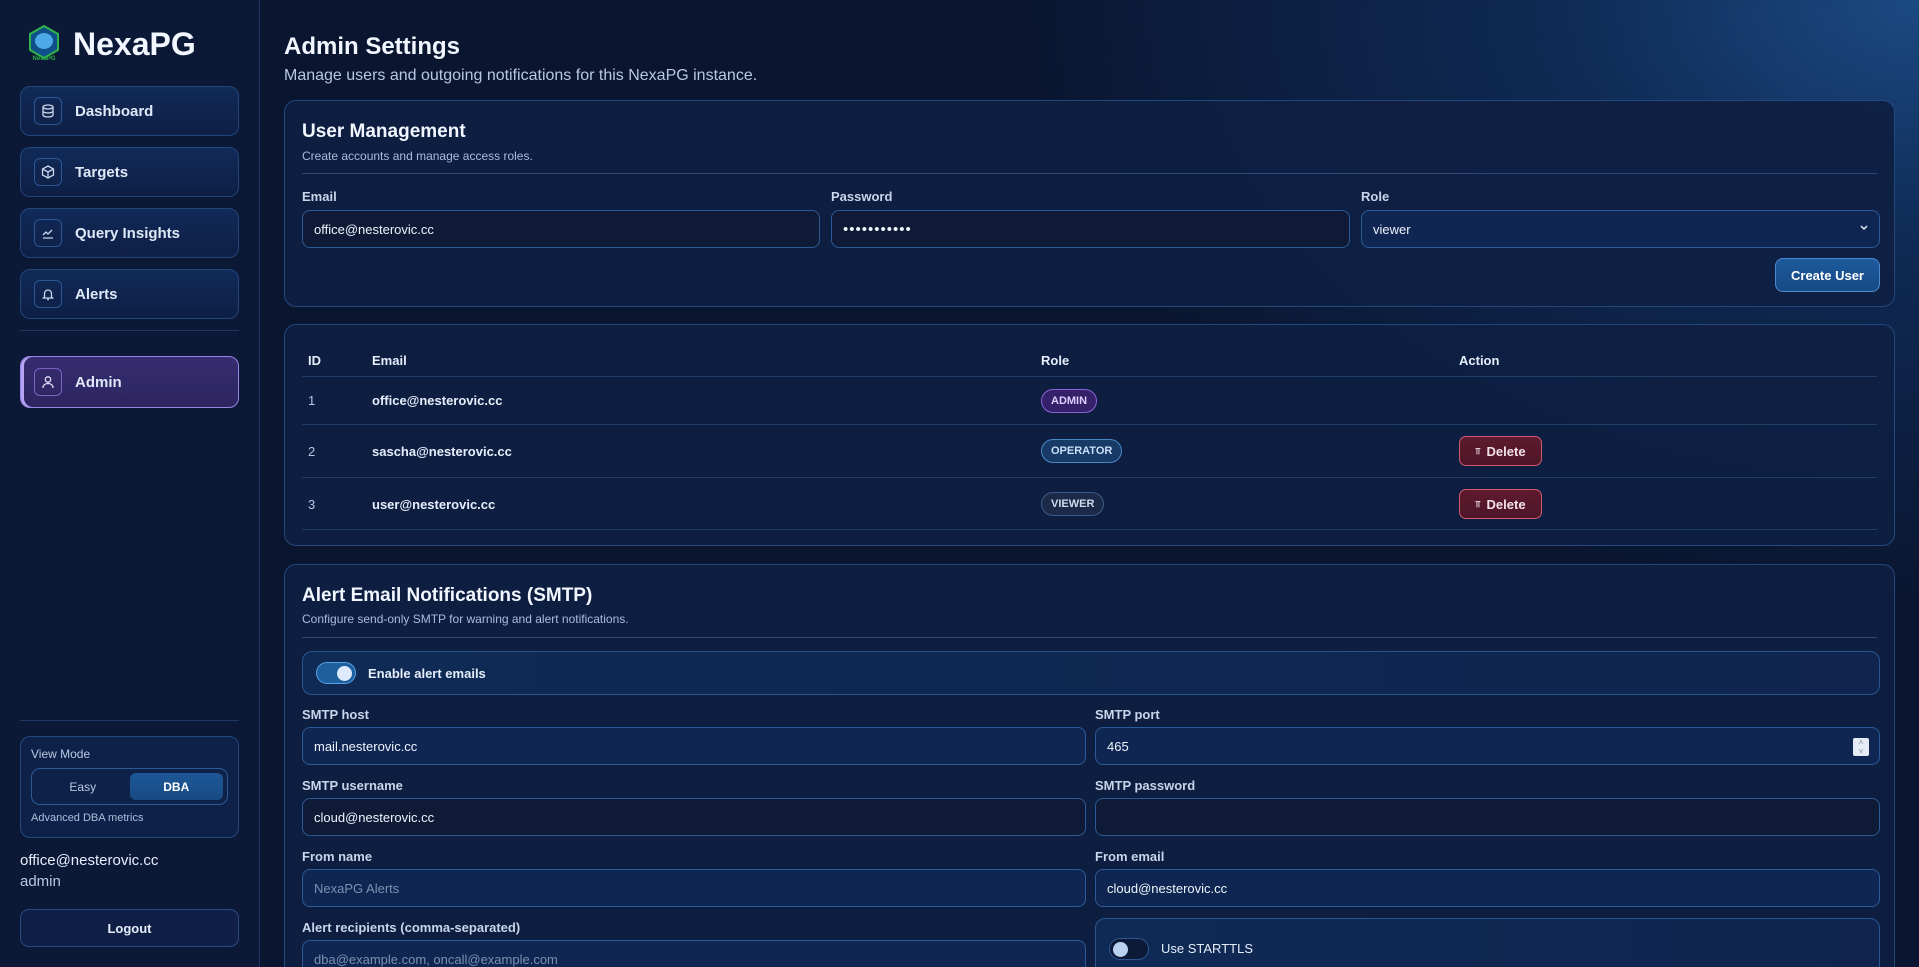 This screenshot has width=1919, height=967. I want to click on nexapg-logo: NexaPG, so click(44, 43).